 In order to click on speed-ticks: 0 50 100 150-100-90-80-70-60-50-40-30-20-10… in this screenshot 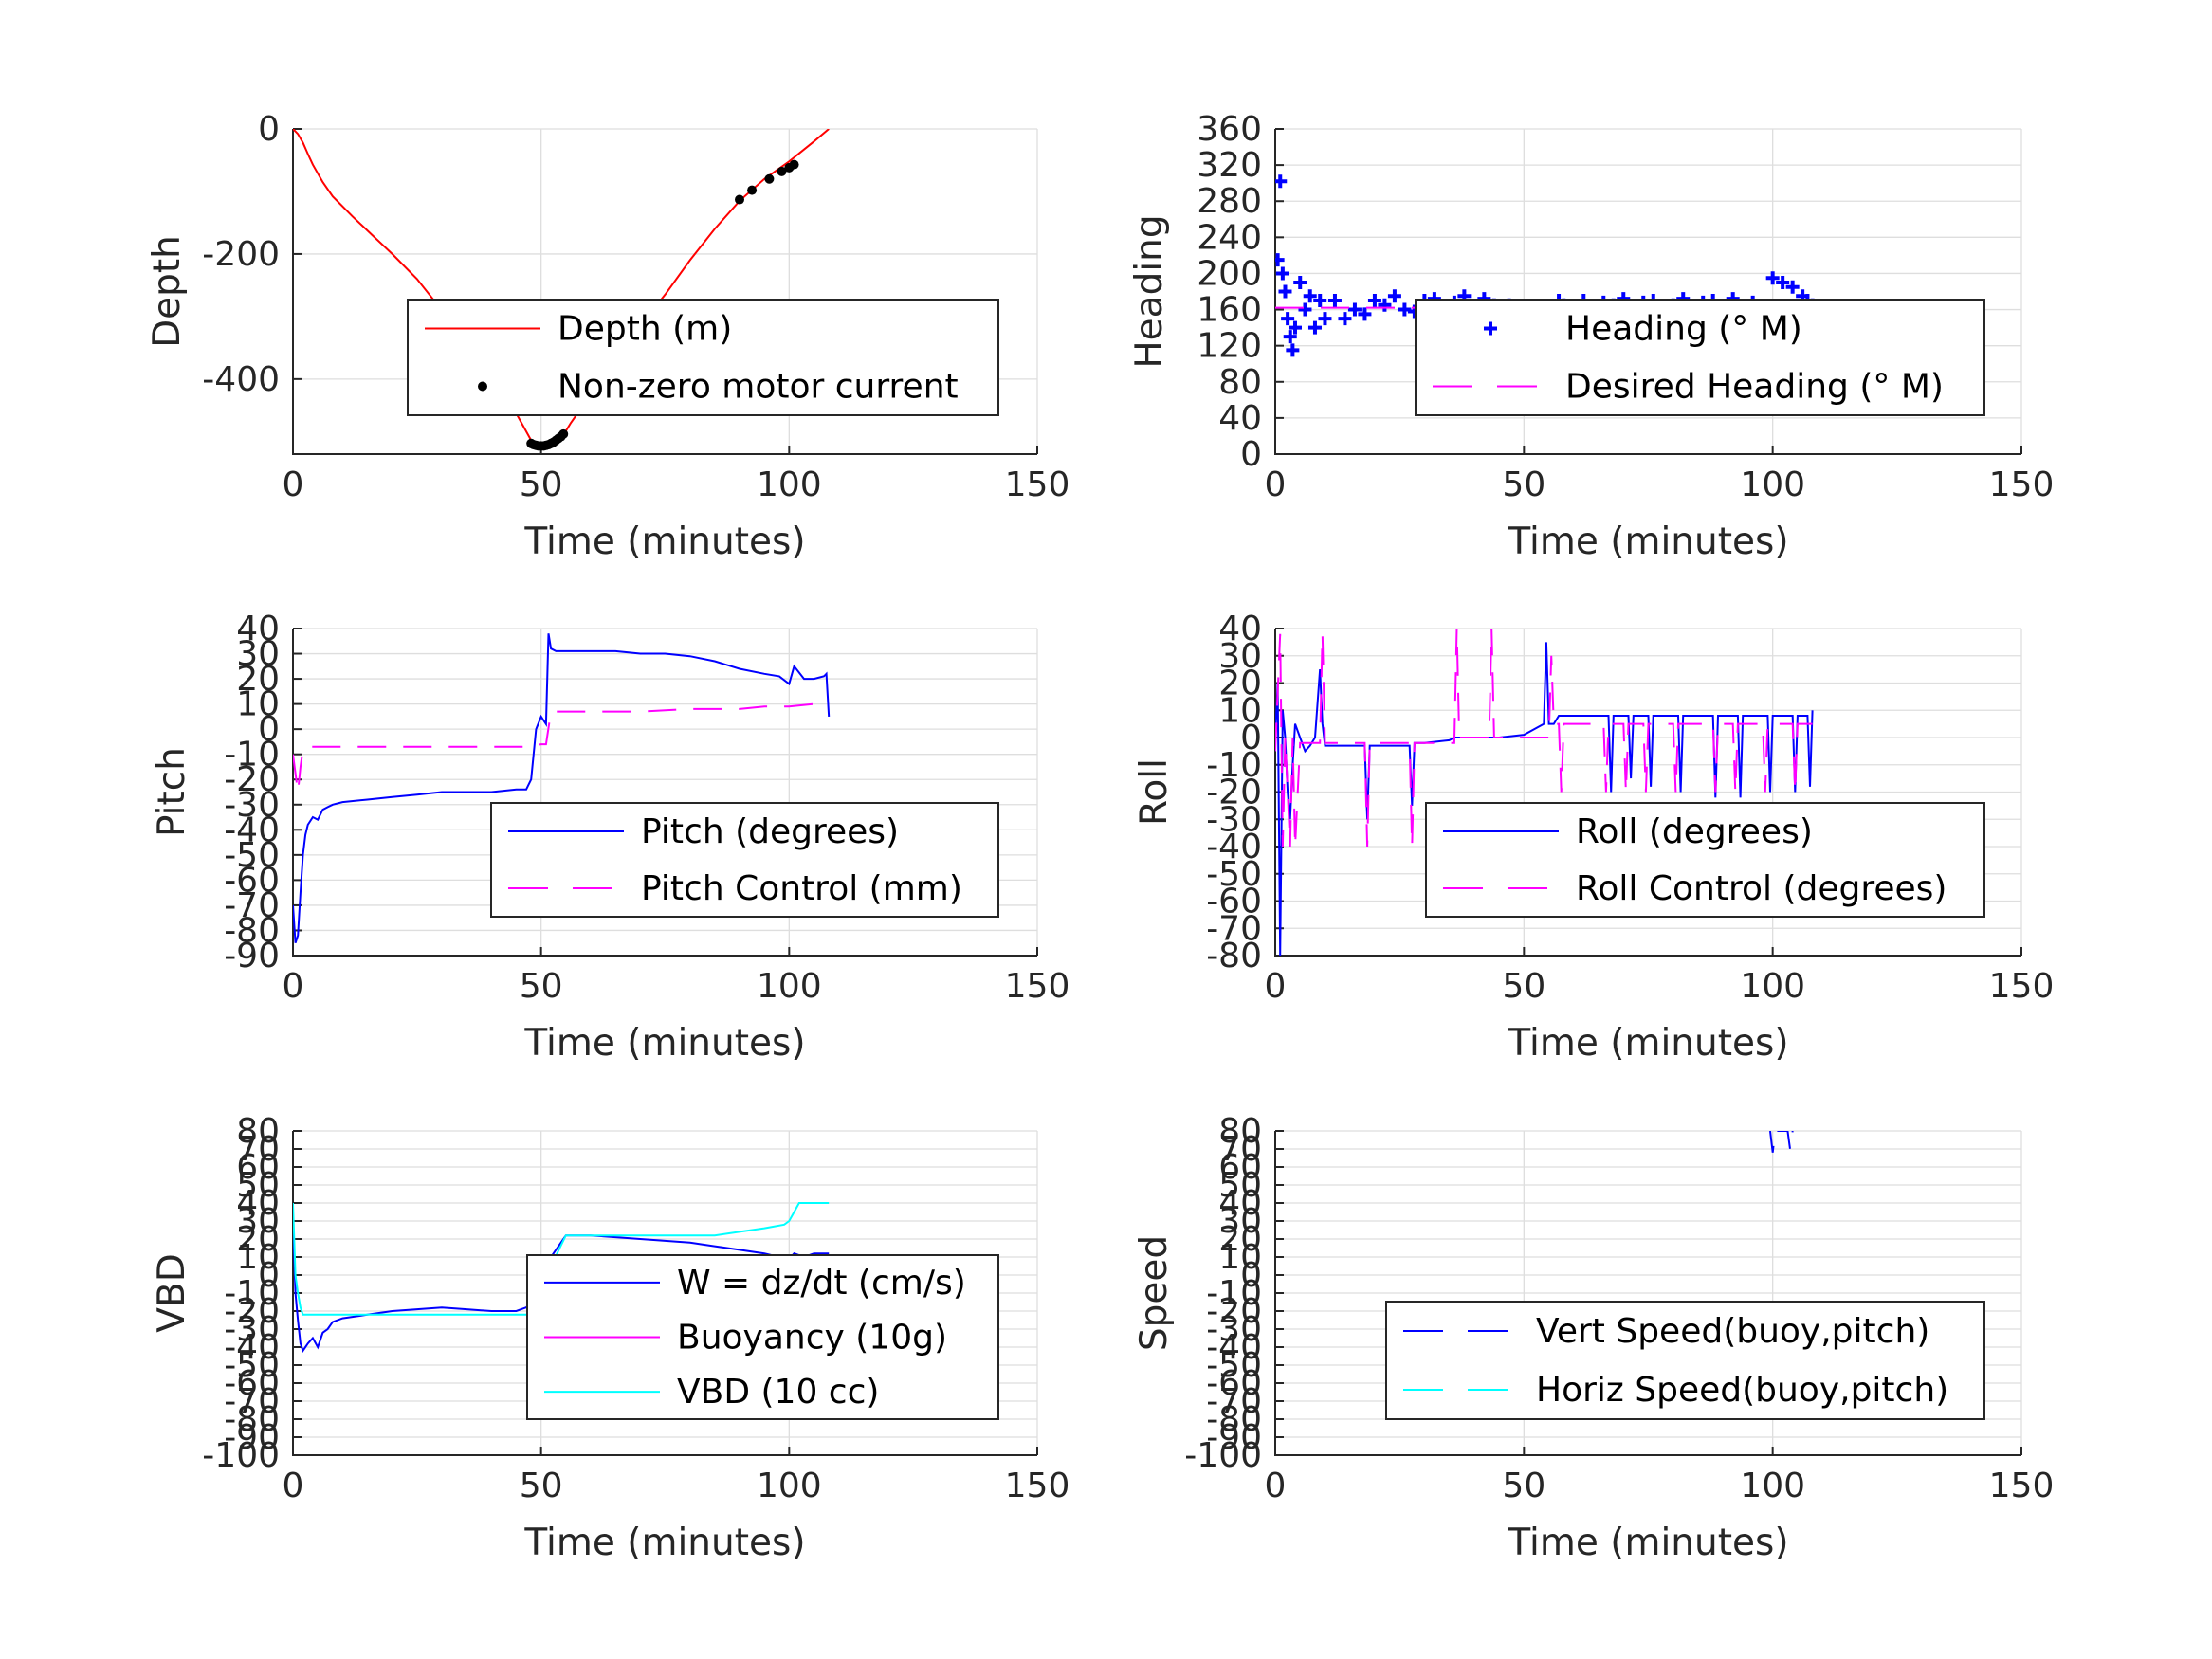, I will do `click(1619, 1308)`.